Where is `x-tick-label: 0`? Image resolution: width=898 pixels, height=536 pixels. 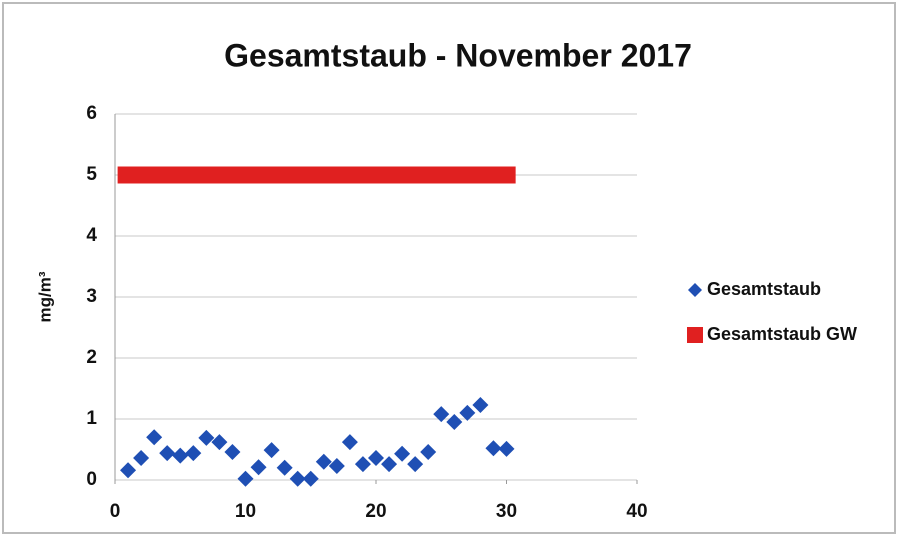
x-tick-label: 0 is located at coordinates (115, 511).